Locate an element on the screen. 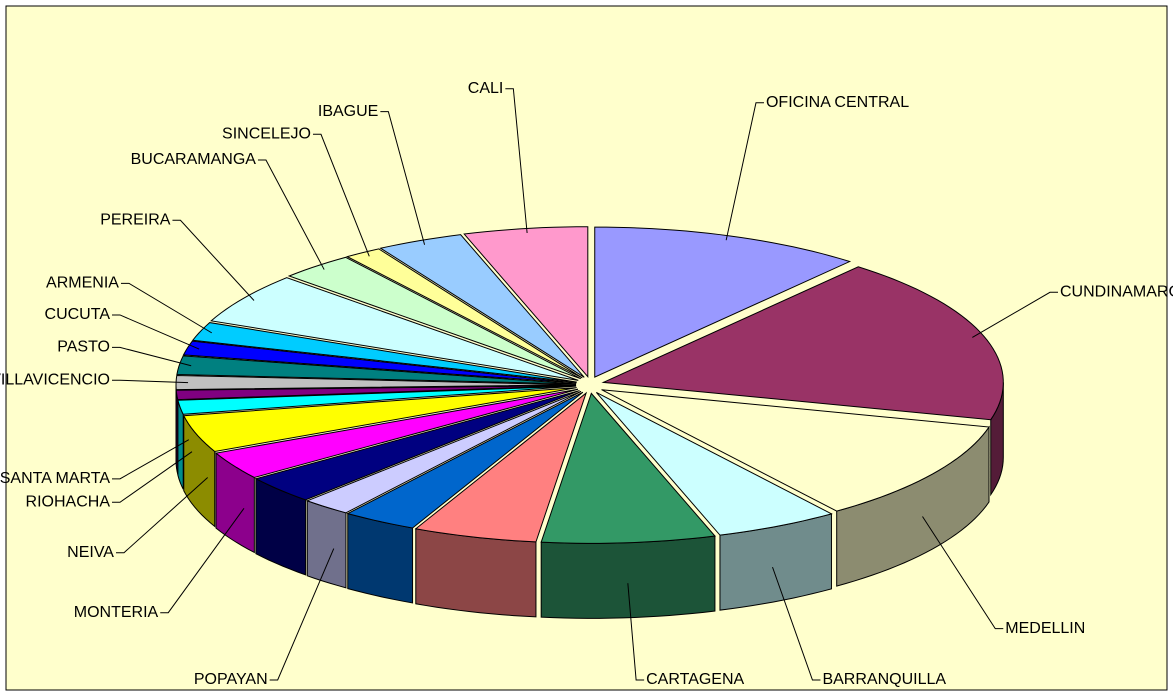  slice-label: PEREIRA is located at coordinates (135, 220).